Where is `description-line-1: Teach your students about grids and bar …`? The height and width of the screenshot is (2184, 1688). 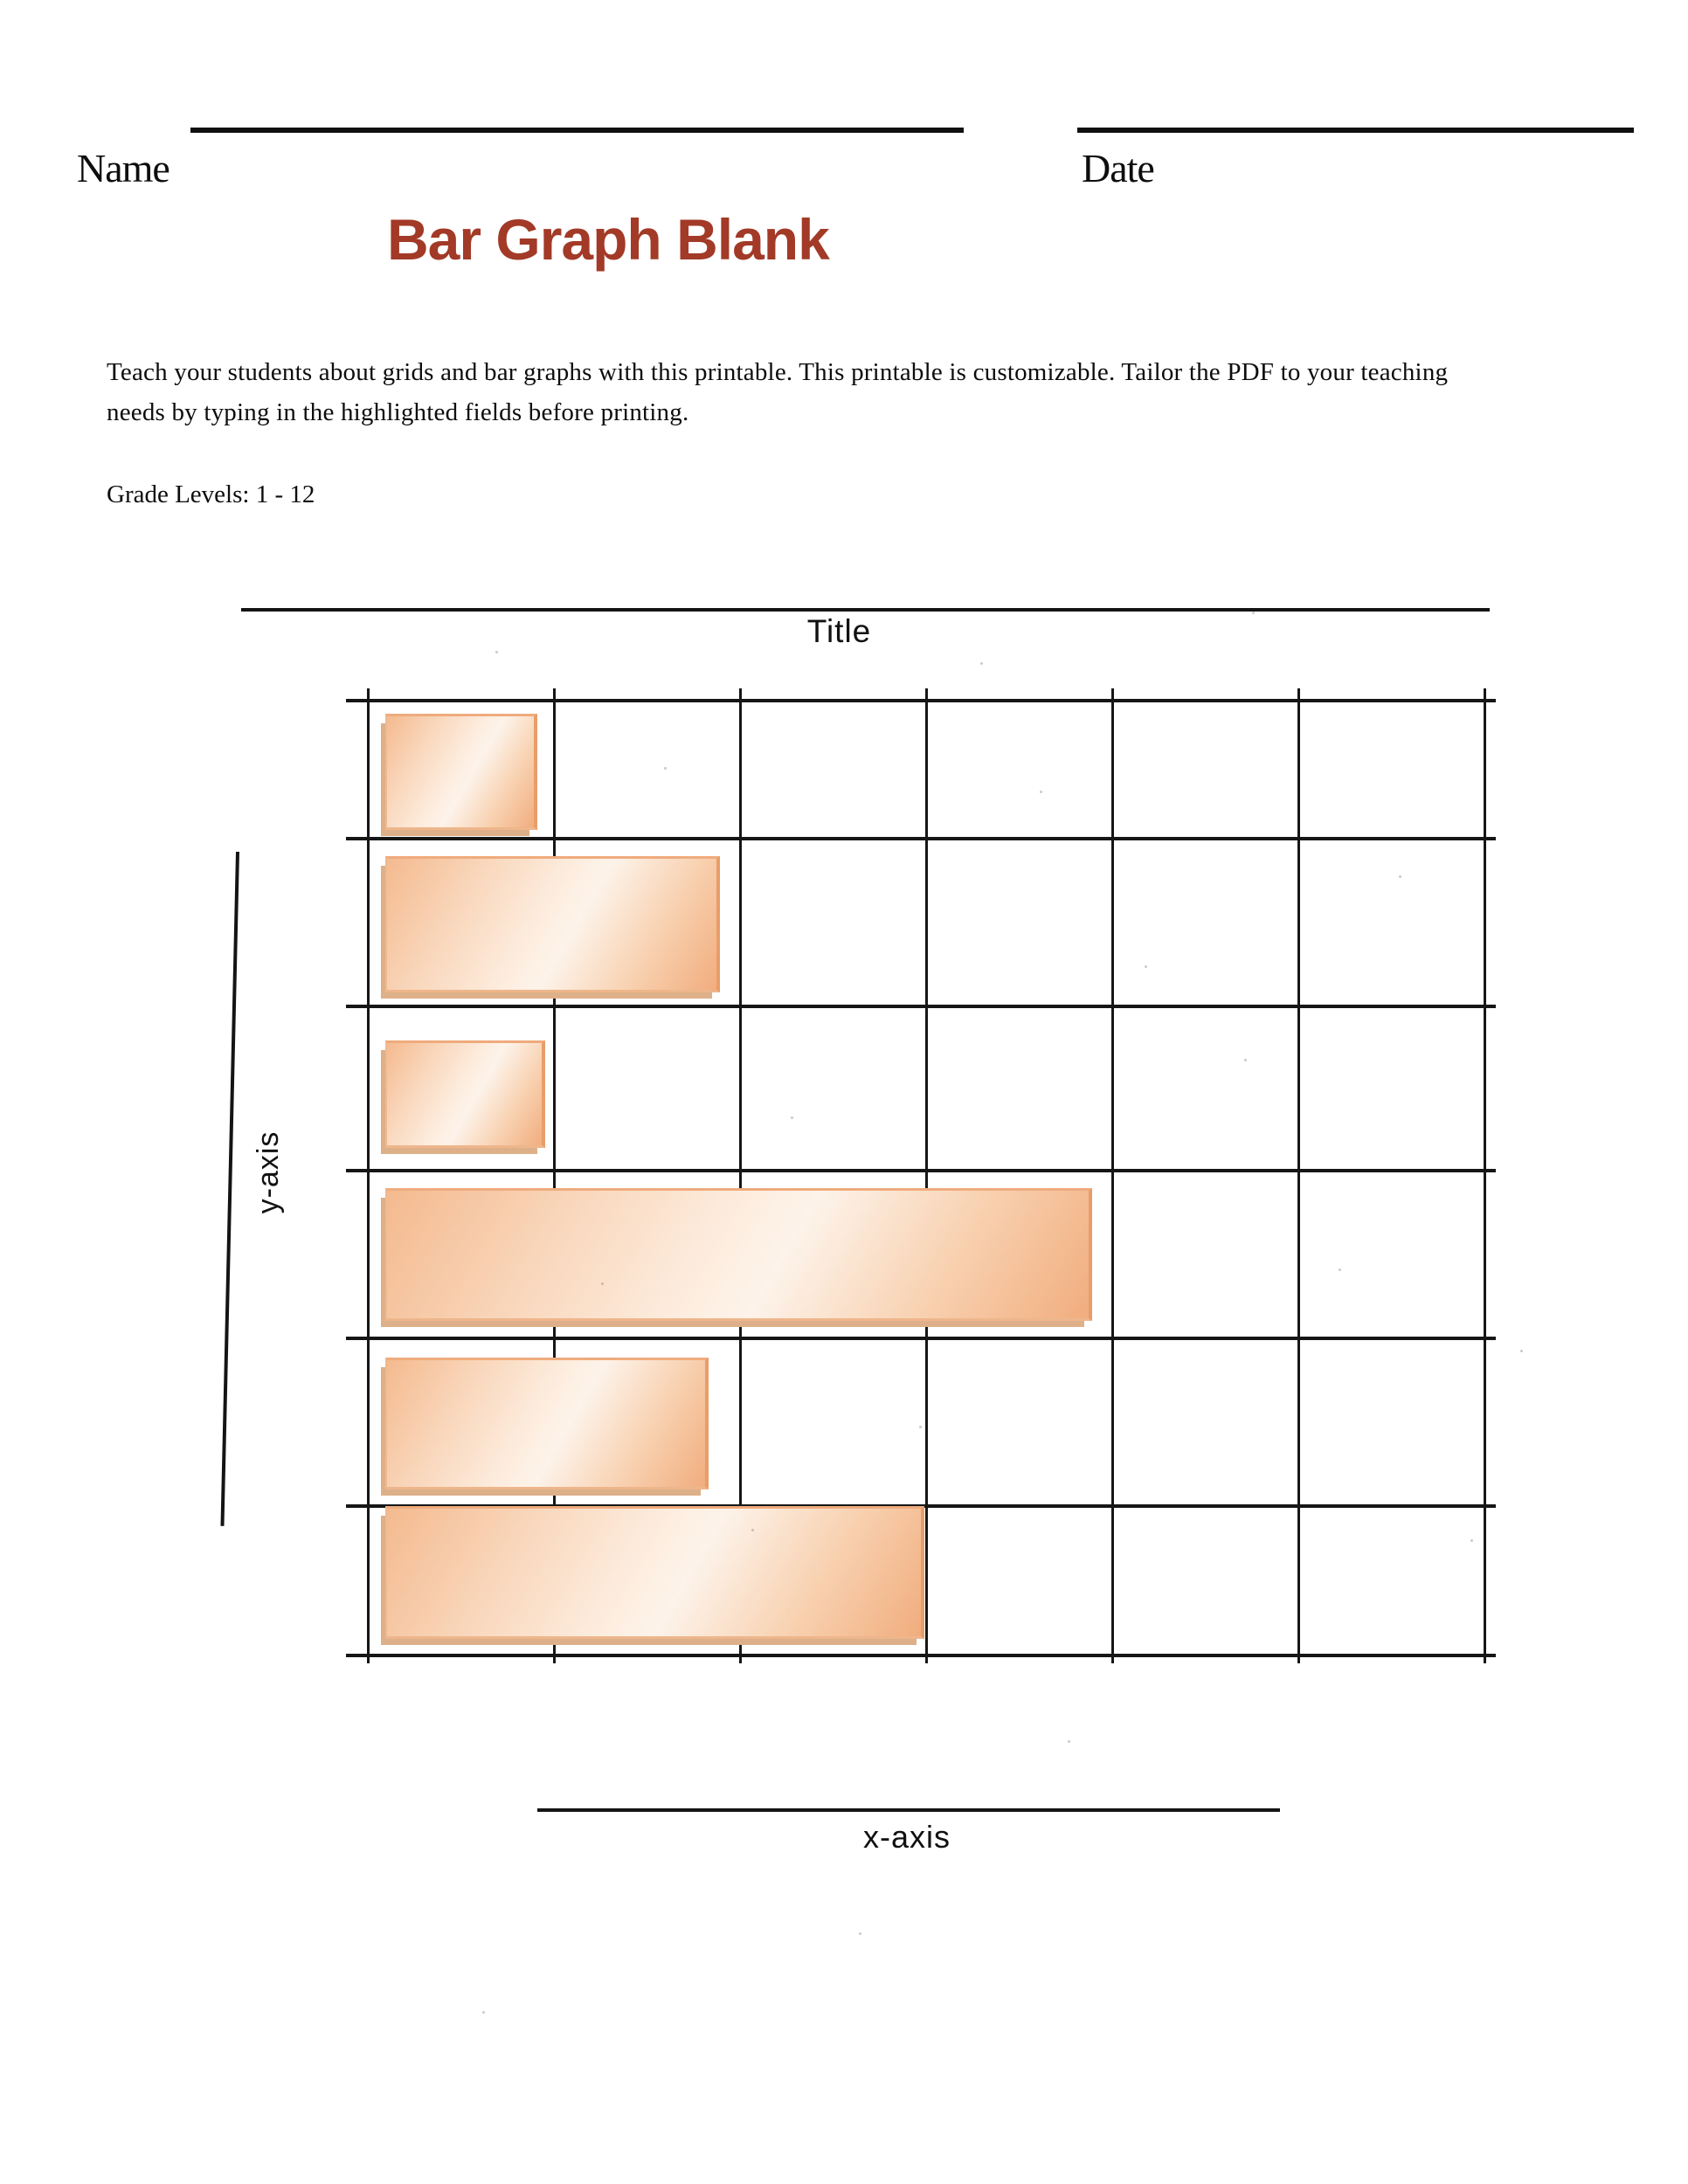
description-line-1: Teach your students about grids and bar … is located at coordinates (778, 372).